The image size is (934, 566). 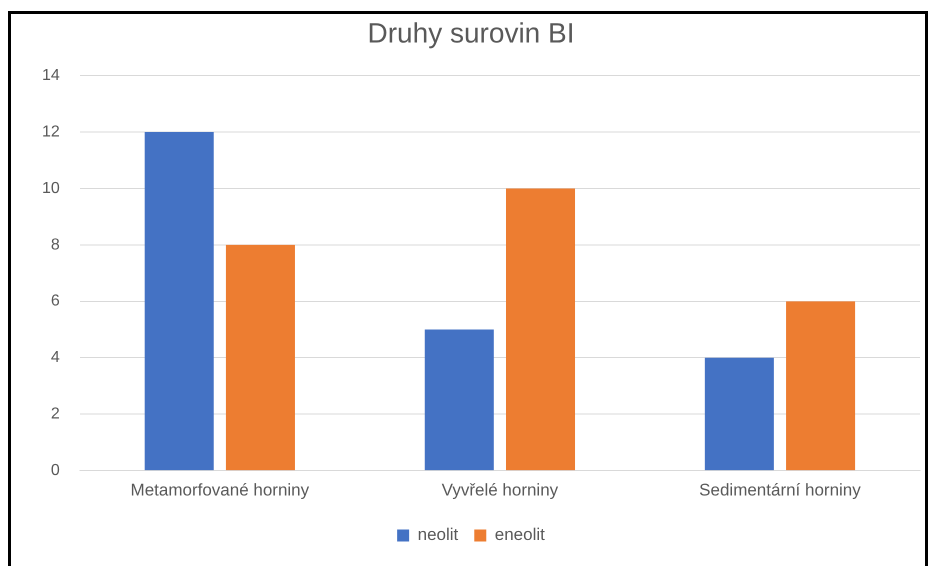 What do you see at coordinates (220, 490) in the screenshot?
I see `x-tick-label: Metamorfované horniny` at bounding box center [220, 490].